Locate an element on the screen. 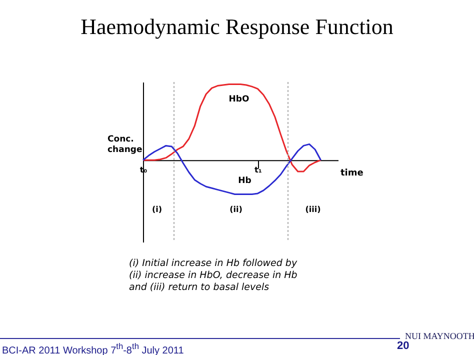  text: (iii) is located at coordinates (313, 209).